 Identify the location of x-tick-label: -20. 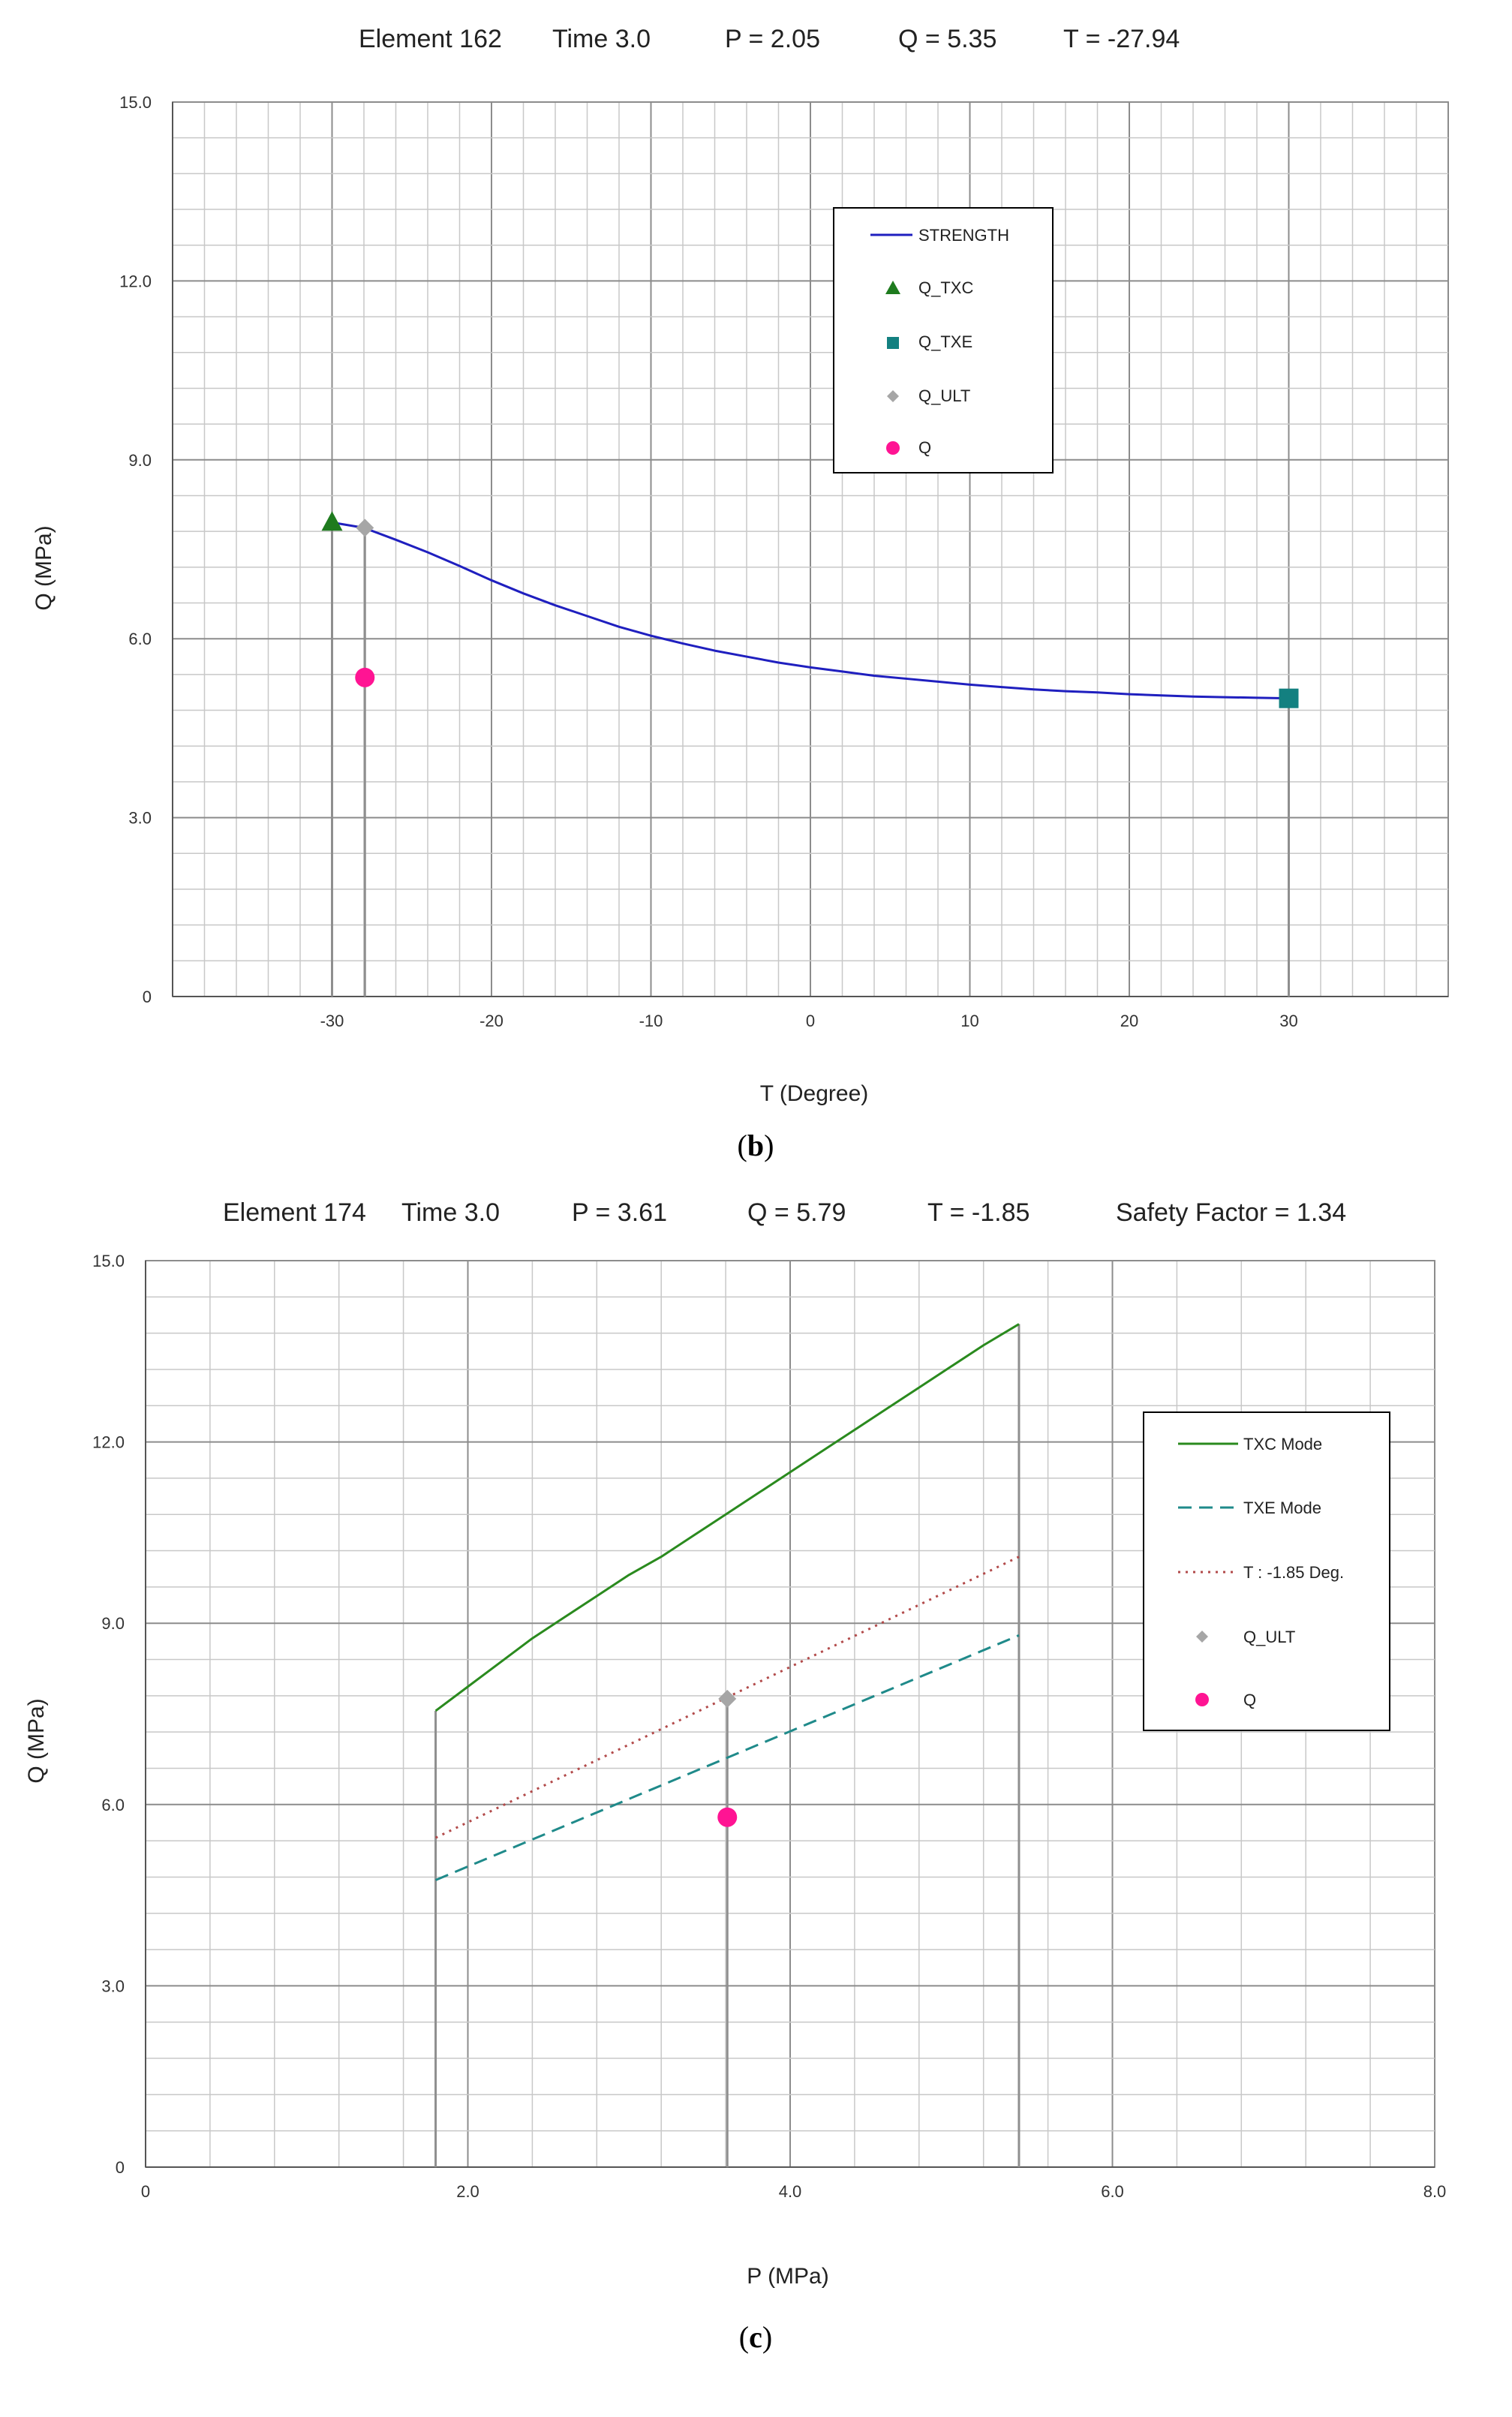
(491, 1021).